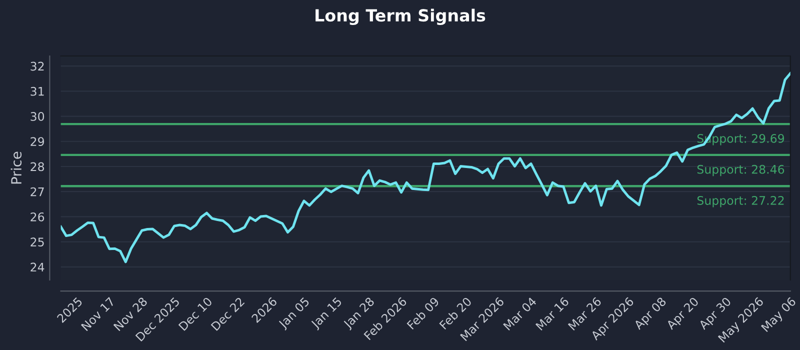 The image size is (800, 350). I want to click on x-tick-label: Apr 08, so click(650, 314).